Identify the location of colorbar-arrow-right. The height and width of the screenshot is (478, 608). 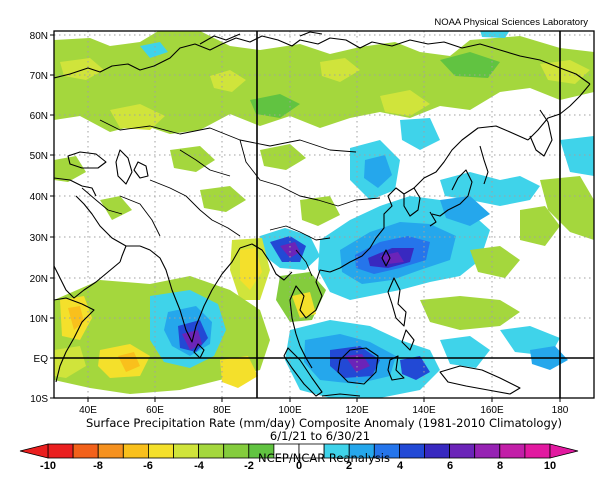
(564, 451).